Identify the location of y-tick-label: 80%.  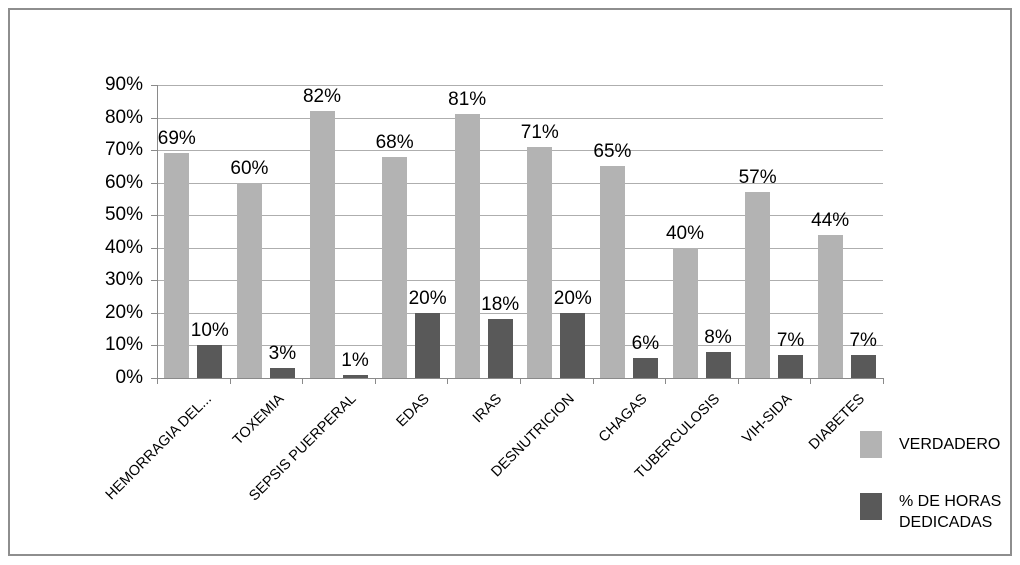
(123, 117).